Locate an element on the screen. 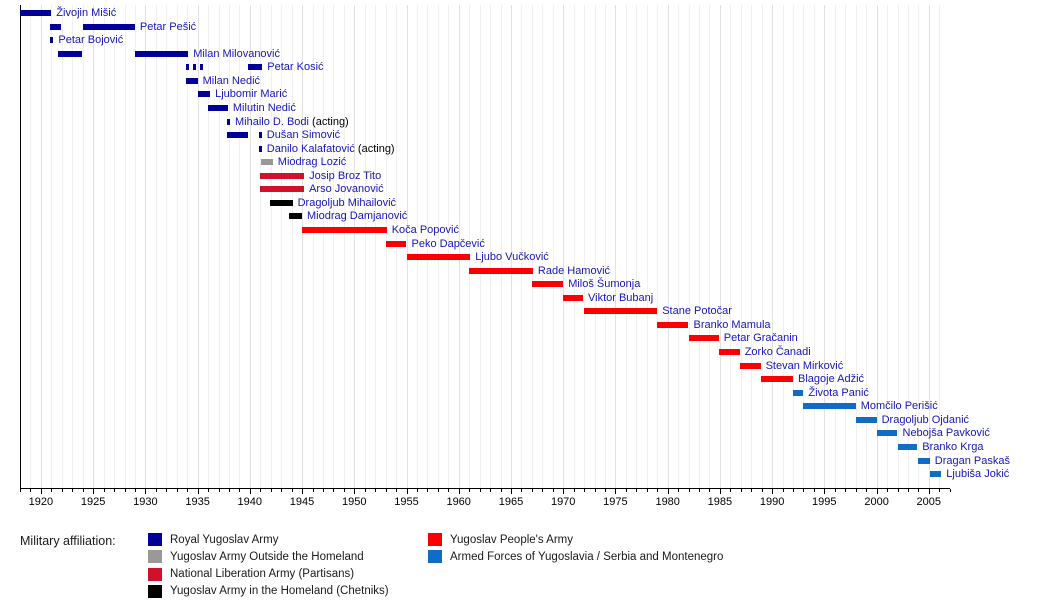 This screenshot has height=606, width=1050. person-name: Rade Hamović is located at coordinates (574, 270).